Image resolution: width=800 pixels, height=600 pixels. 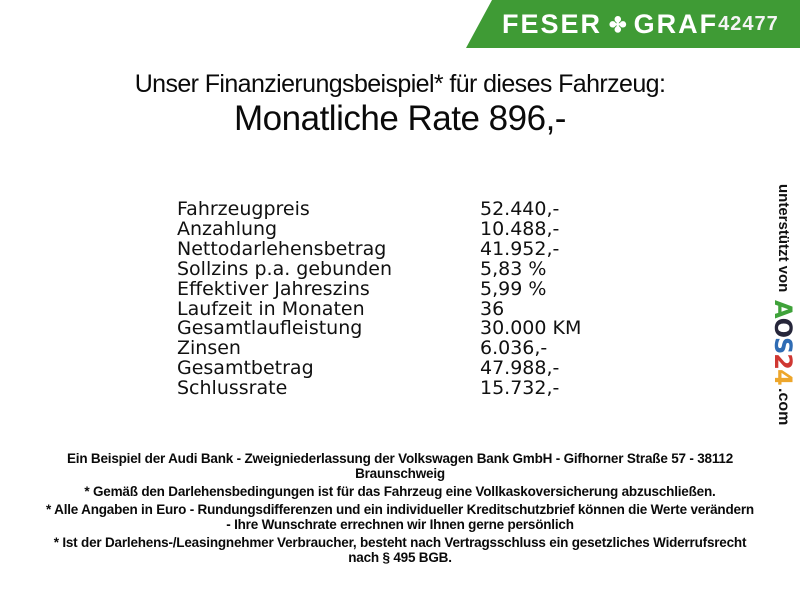 I want to click on row-value: 52.440,-, so click(x=520, y=209).